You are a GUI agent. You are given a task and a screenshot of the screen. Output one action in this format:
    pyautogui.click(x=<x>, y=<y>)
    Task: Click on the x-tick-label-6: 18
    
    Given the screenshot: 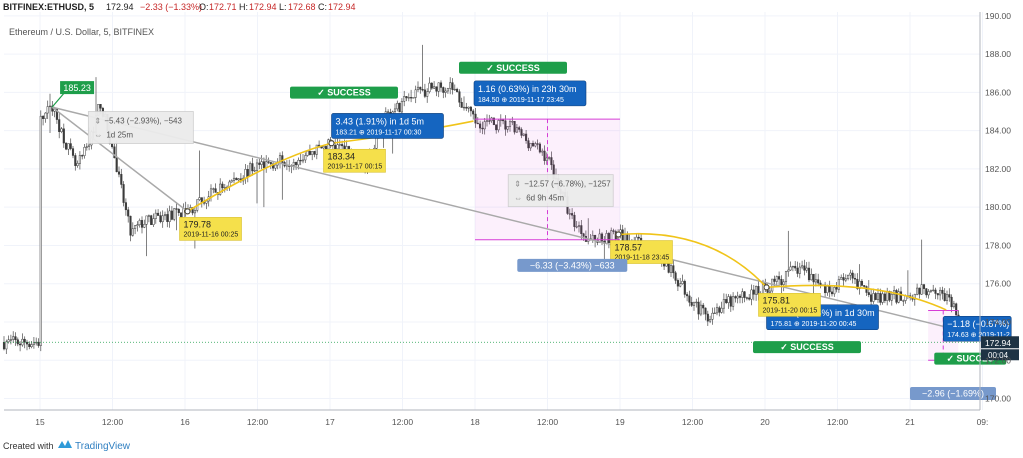 What is the action you would take?
    pyautogui.click(x=475, y=422)
    